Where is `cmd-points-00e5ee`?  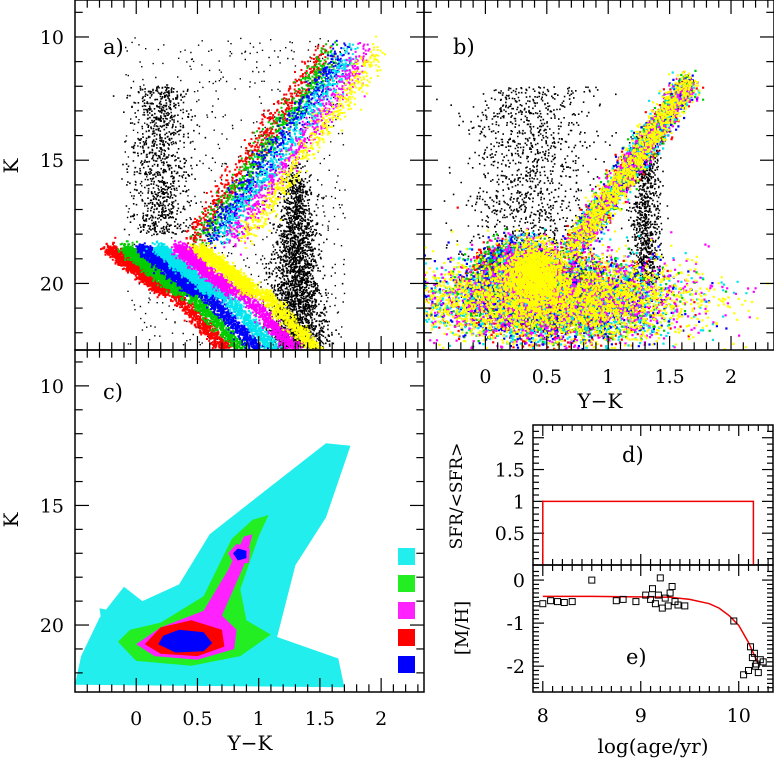
cmd-points-00e5ee is located at coordinates (251, 196).